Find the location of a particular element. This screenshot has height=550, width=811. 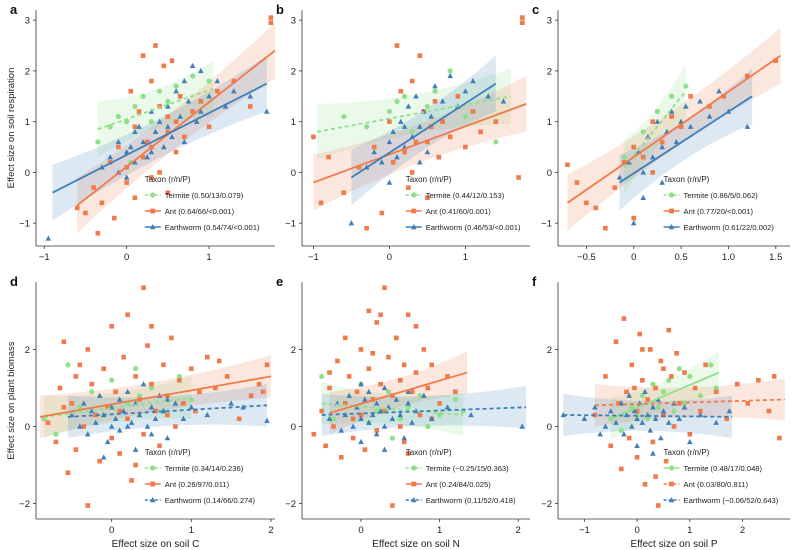

series-ant is located at coordinates (384, 396).